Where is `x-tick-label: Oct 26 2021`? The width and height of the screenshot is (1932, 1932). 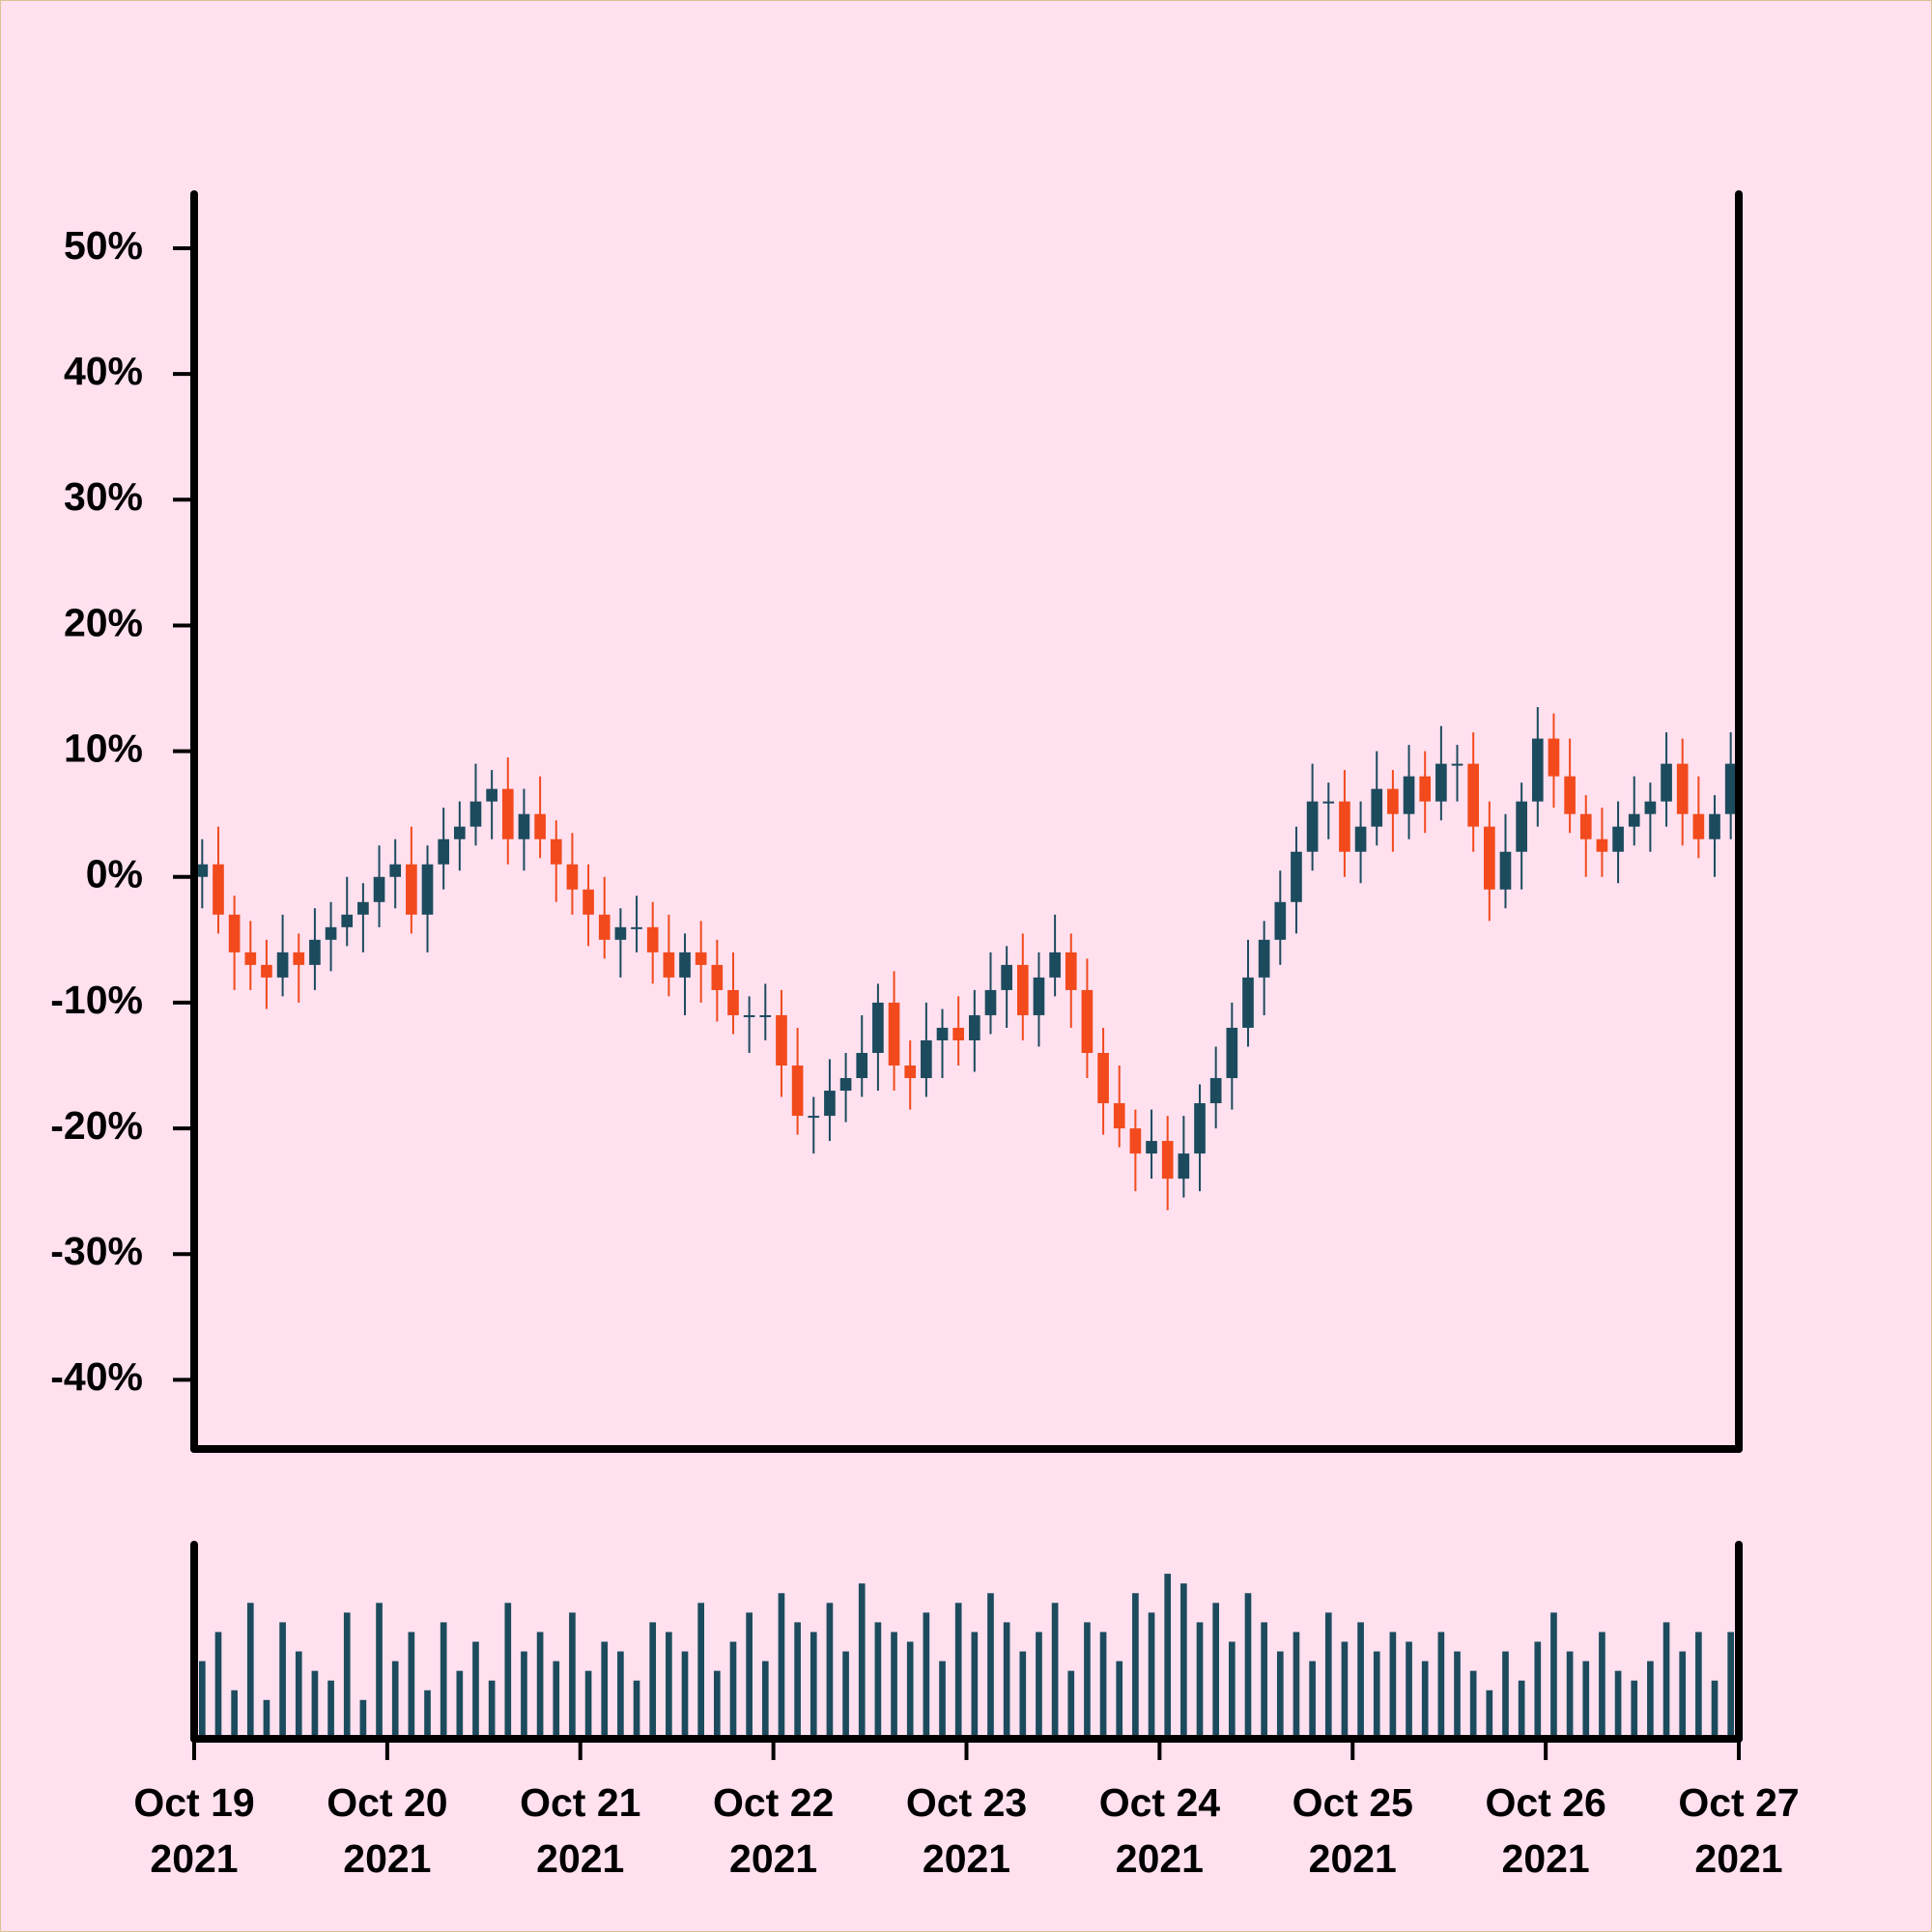
x-tick-label: Oct 26 2021 is located at coordinates (1545, 1830).